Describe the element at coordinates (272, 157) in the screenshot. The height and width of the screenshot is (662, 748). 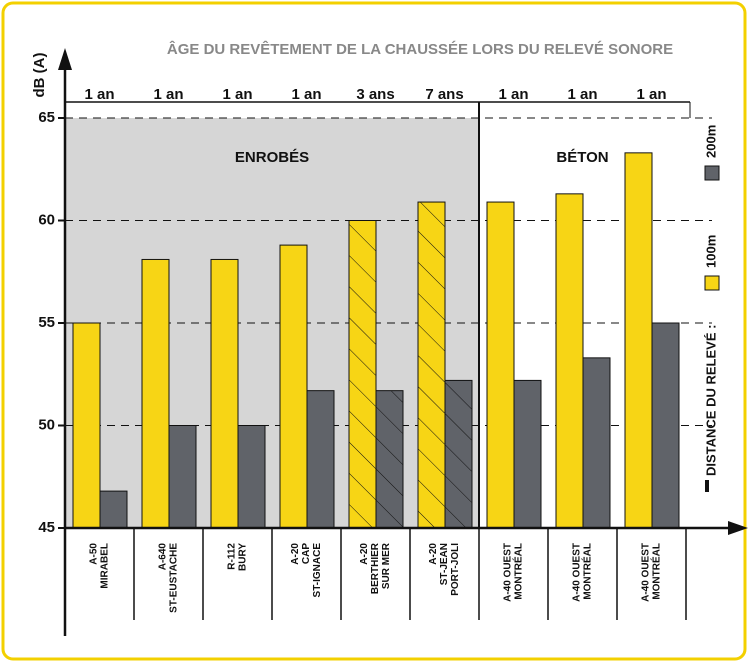
I see `region-label: ENROBÉS` at that location.